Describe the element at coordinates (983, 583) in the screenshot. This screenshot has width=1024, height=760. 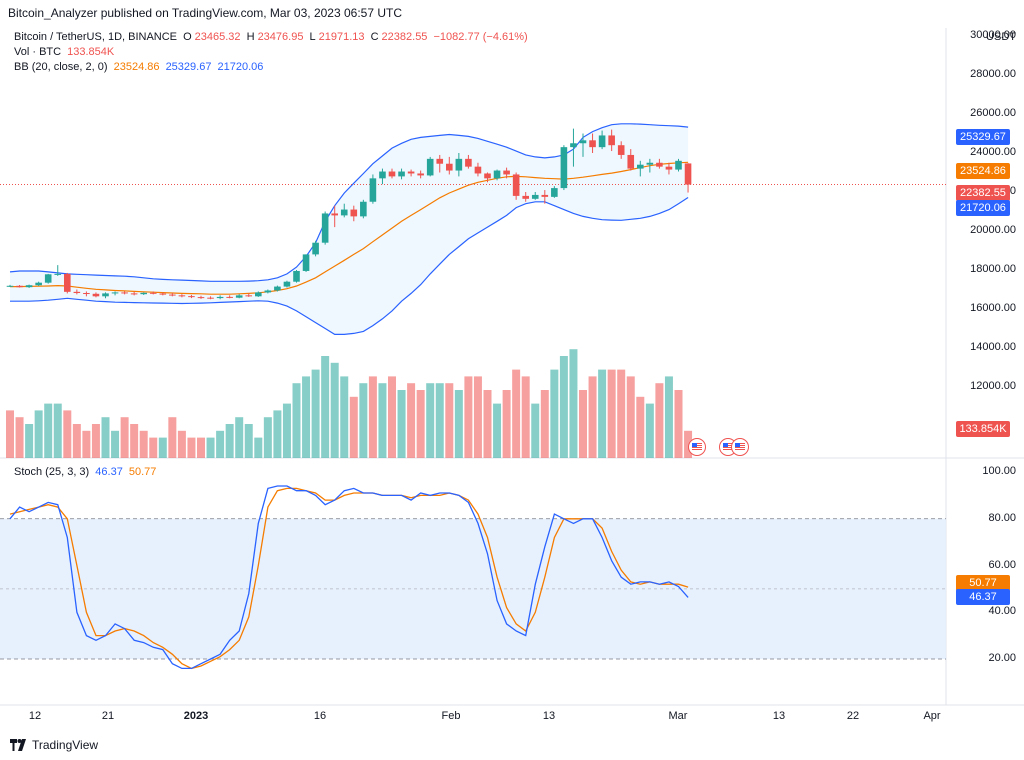
I see `stoch-d-tag: 50.77` at that location.